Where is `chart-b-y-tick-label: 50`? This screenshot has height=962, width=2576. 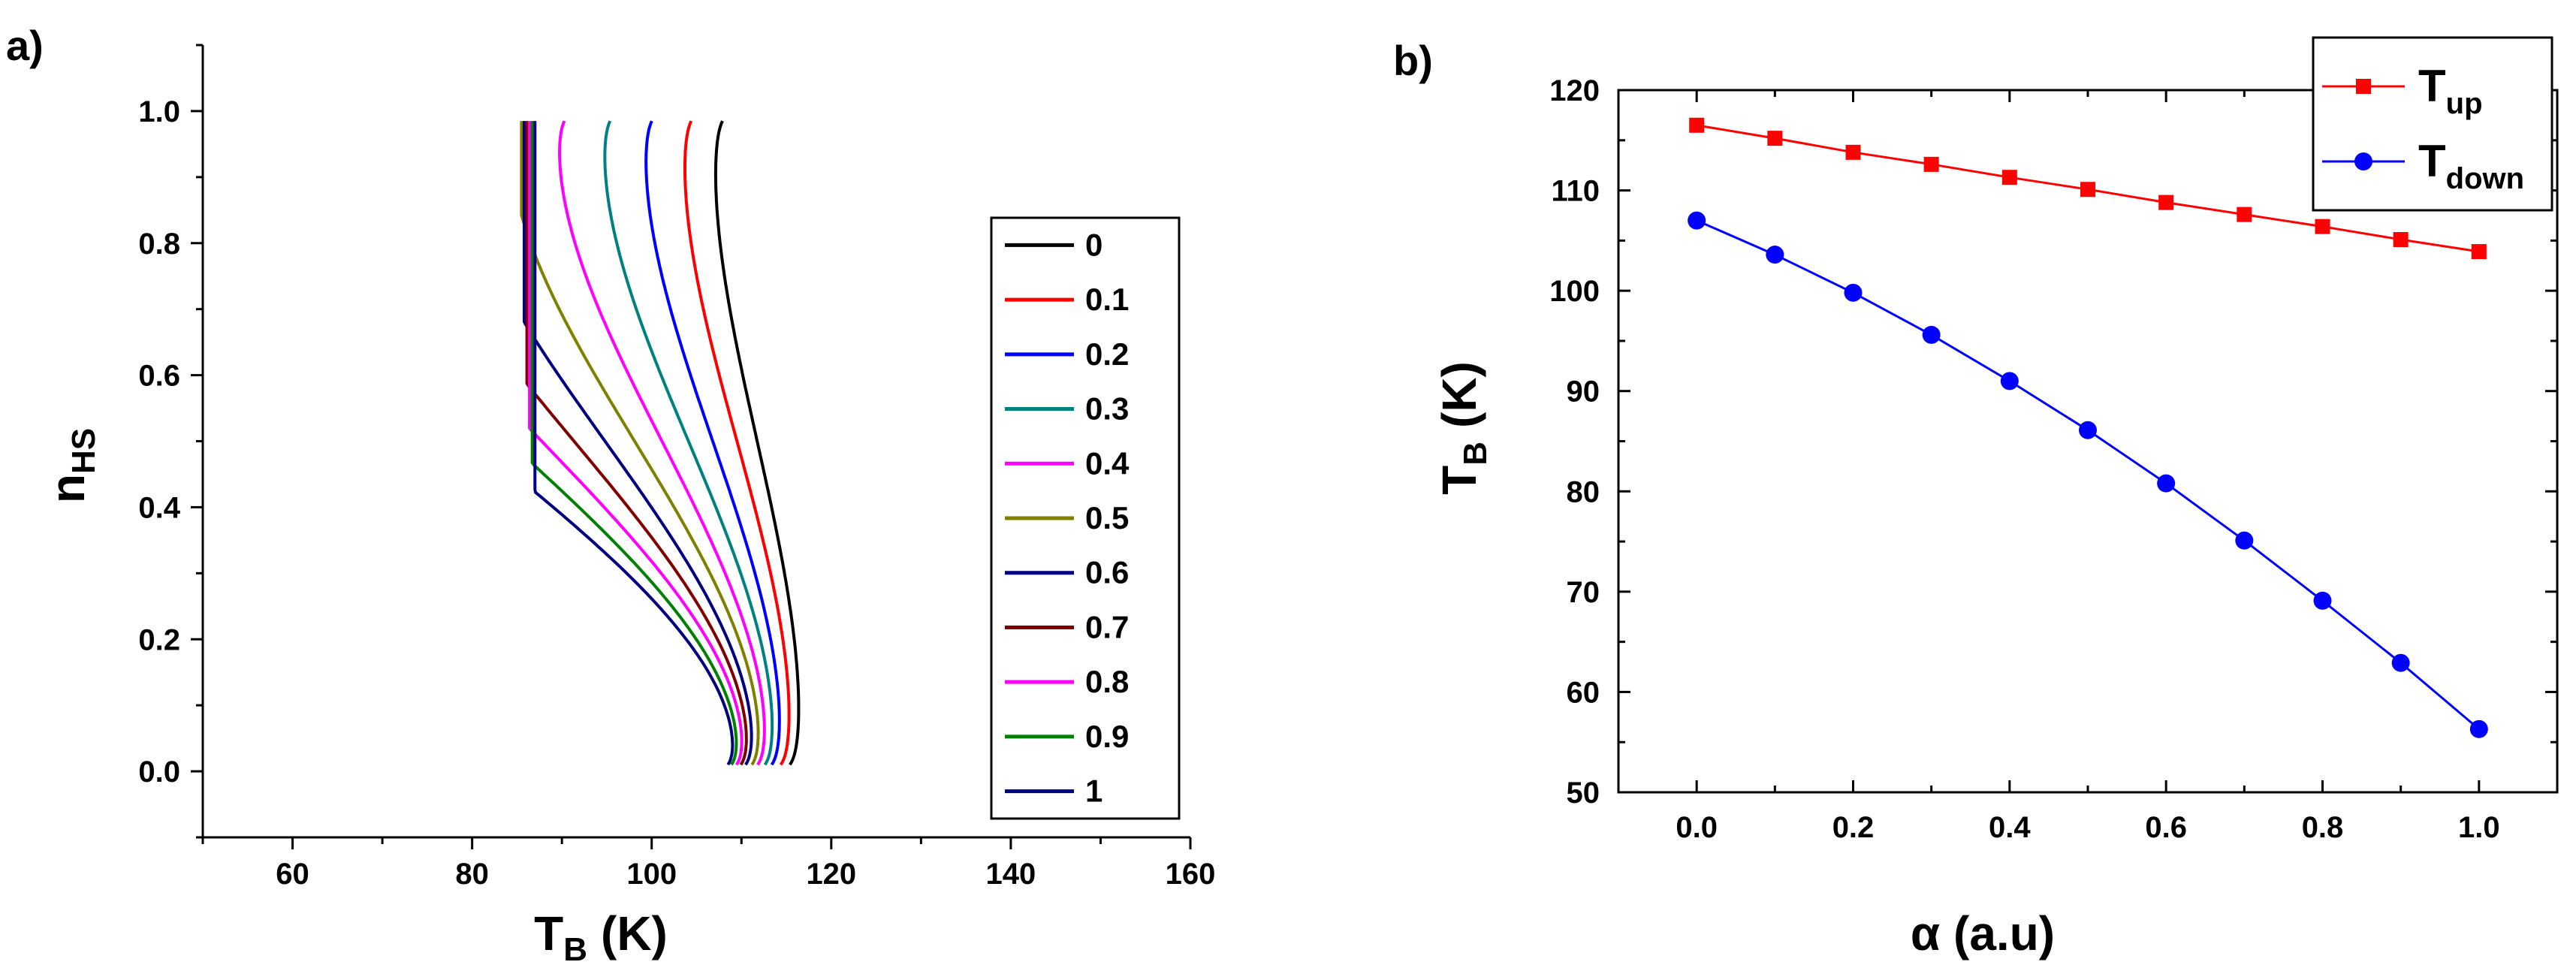 chart-b-y-tick-label: 50 is located at coordinates (1583, 793).